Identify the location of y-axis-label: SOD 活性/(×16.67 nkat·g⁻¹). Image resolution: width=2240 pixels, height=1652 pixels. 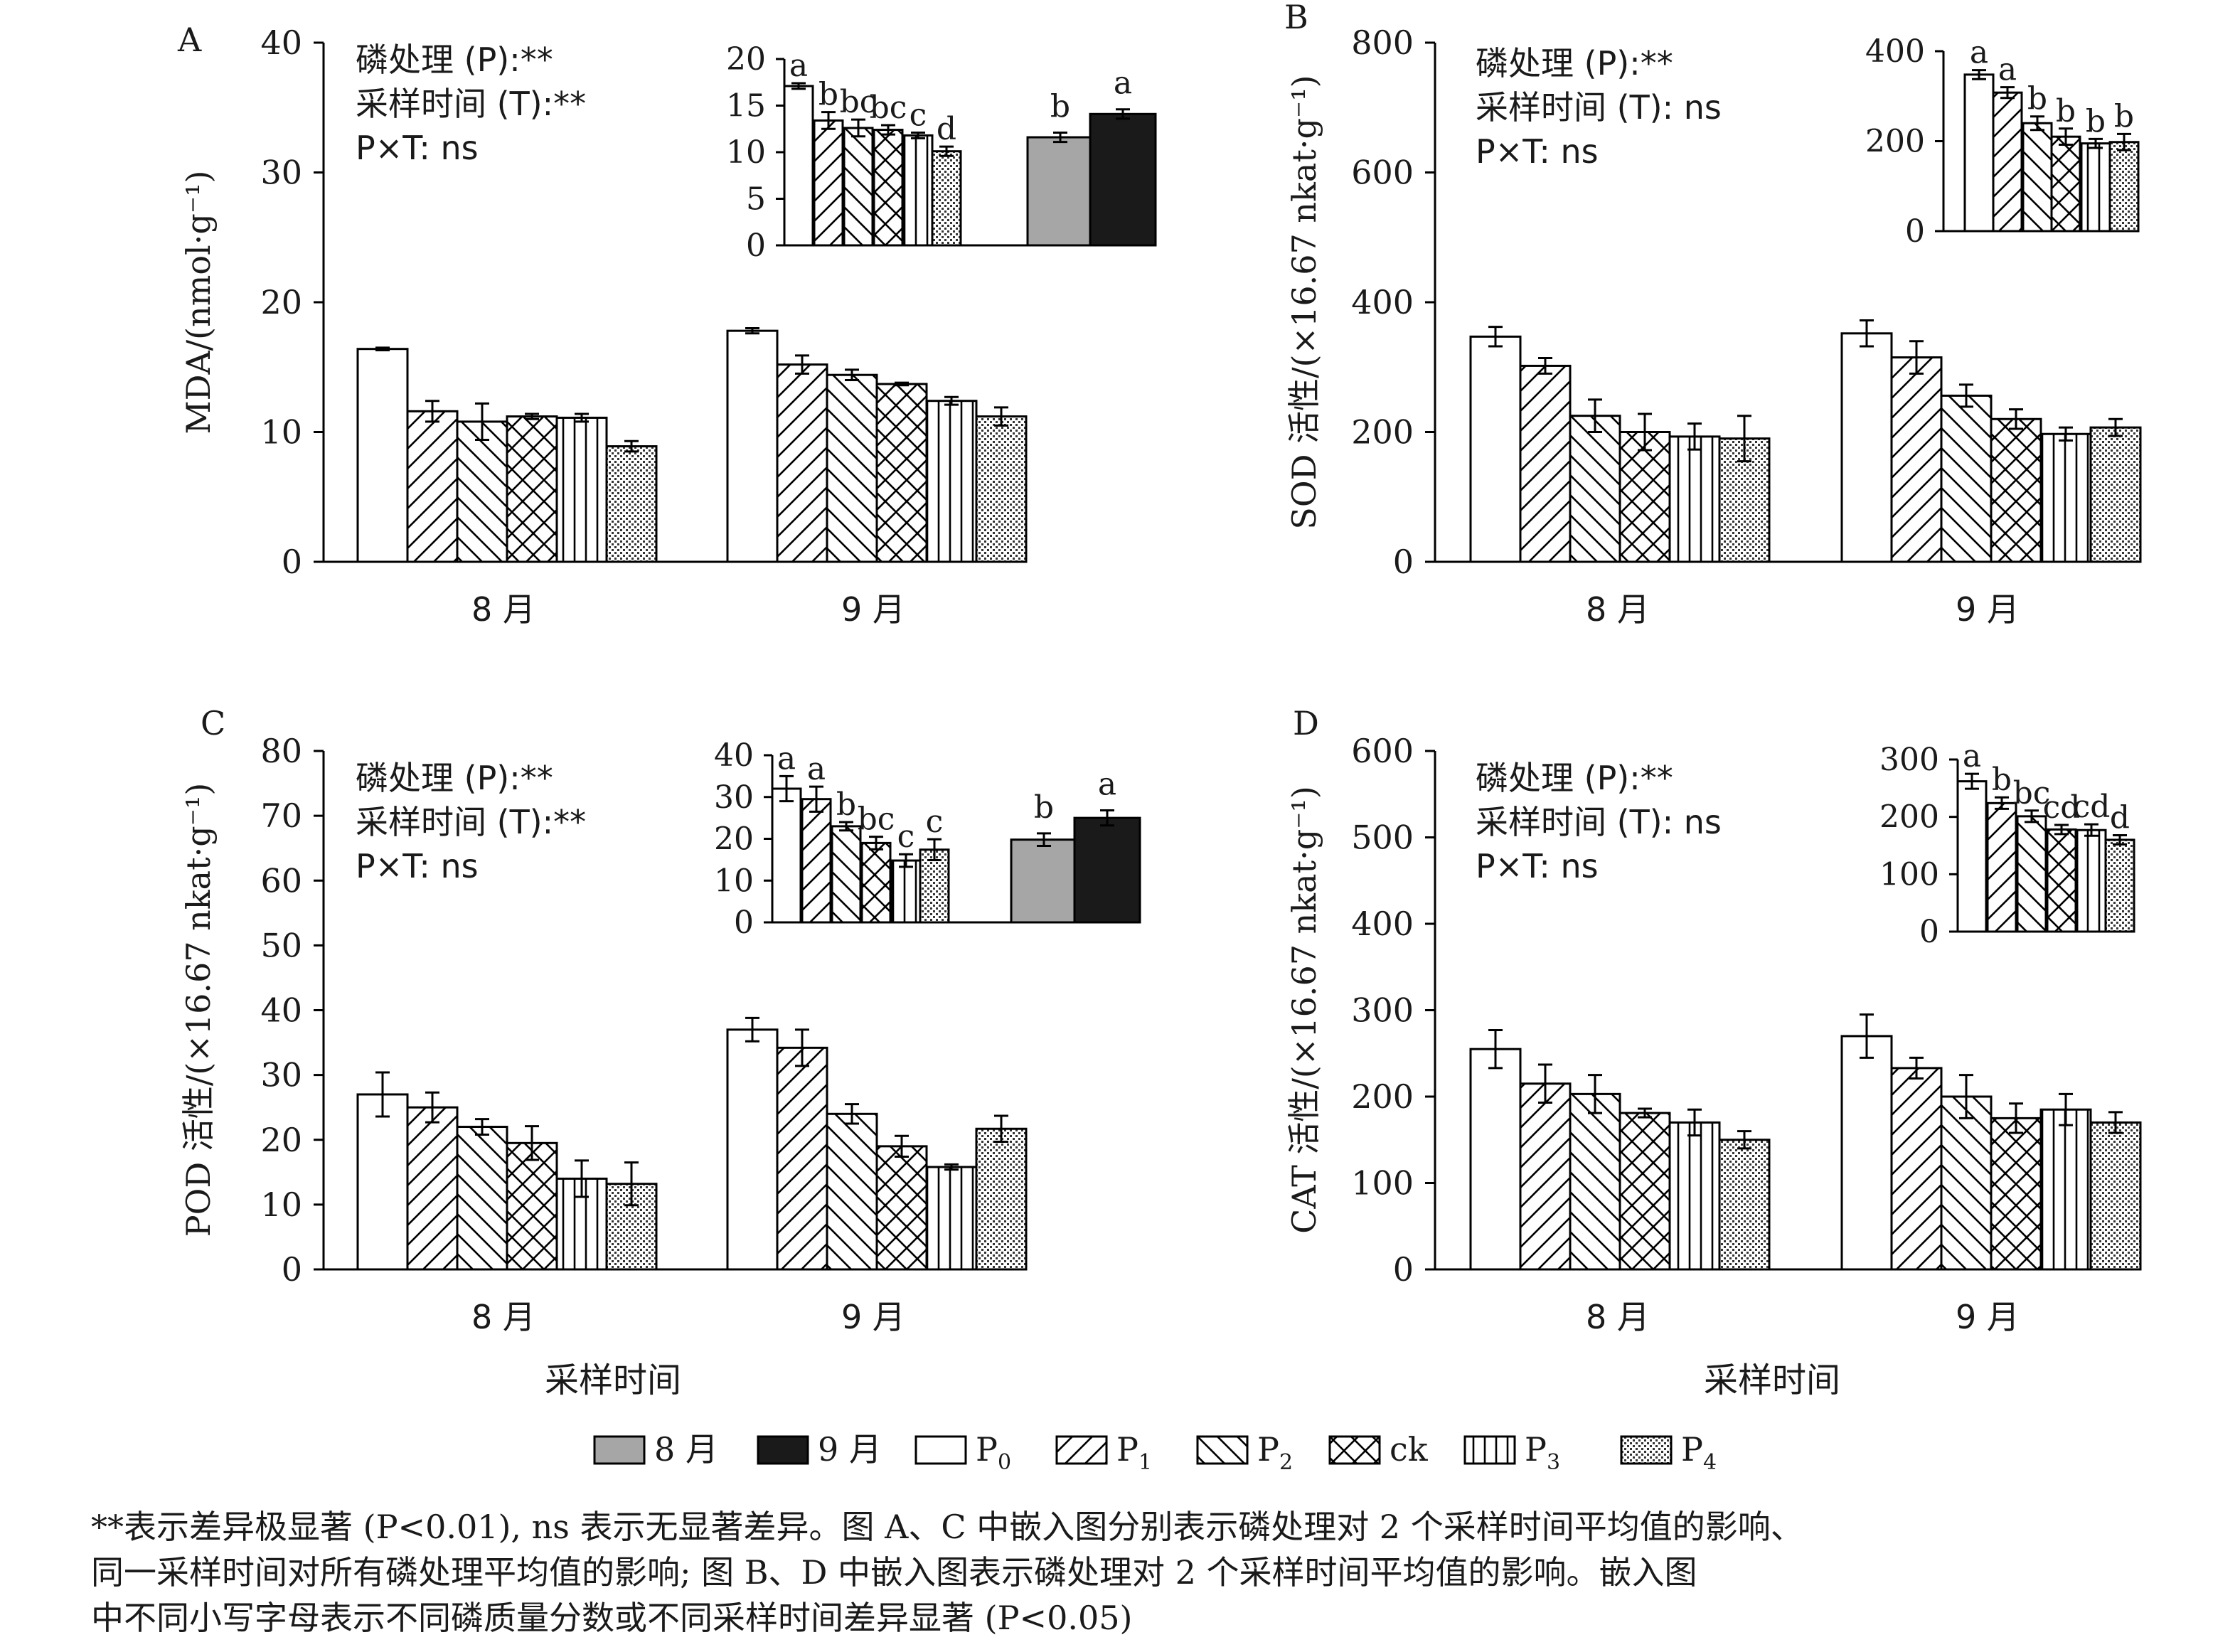
(1304, 302).